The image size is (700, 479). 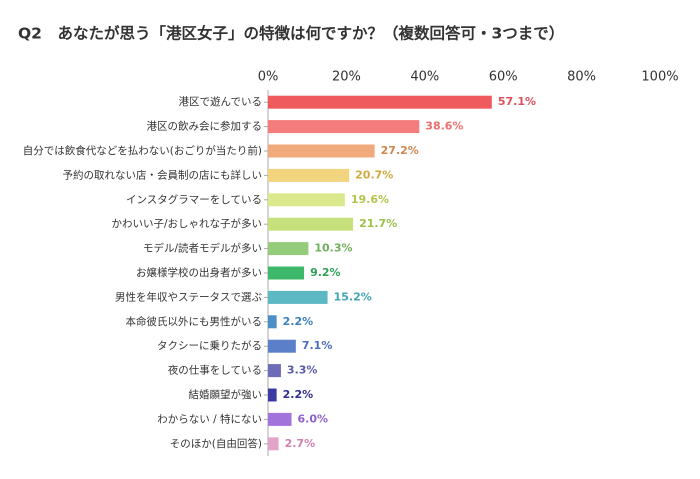 I want to click on value-label: 3.3%, so click(x=302, y=370).